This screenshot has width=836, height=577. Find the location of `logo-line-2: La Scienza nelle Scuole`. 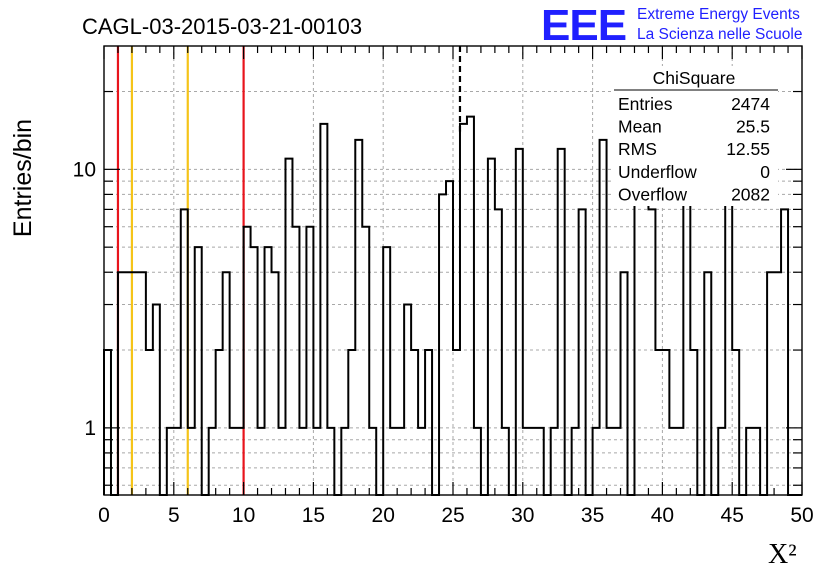

logo-line-2: La Scienza nelle Scuole is located at coordinates (719, 34).